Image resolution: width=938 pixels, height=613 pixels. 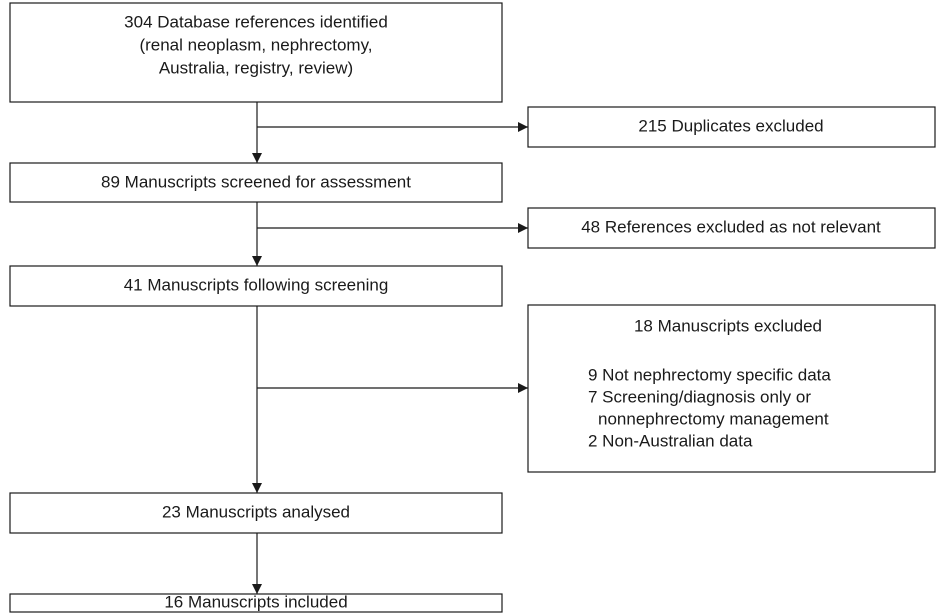 I want to click on box-text: 215 Duplicates excluded, so click(x=730, y=125).